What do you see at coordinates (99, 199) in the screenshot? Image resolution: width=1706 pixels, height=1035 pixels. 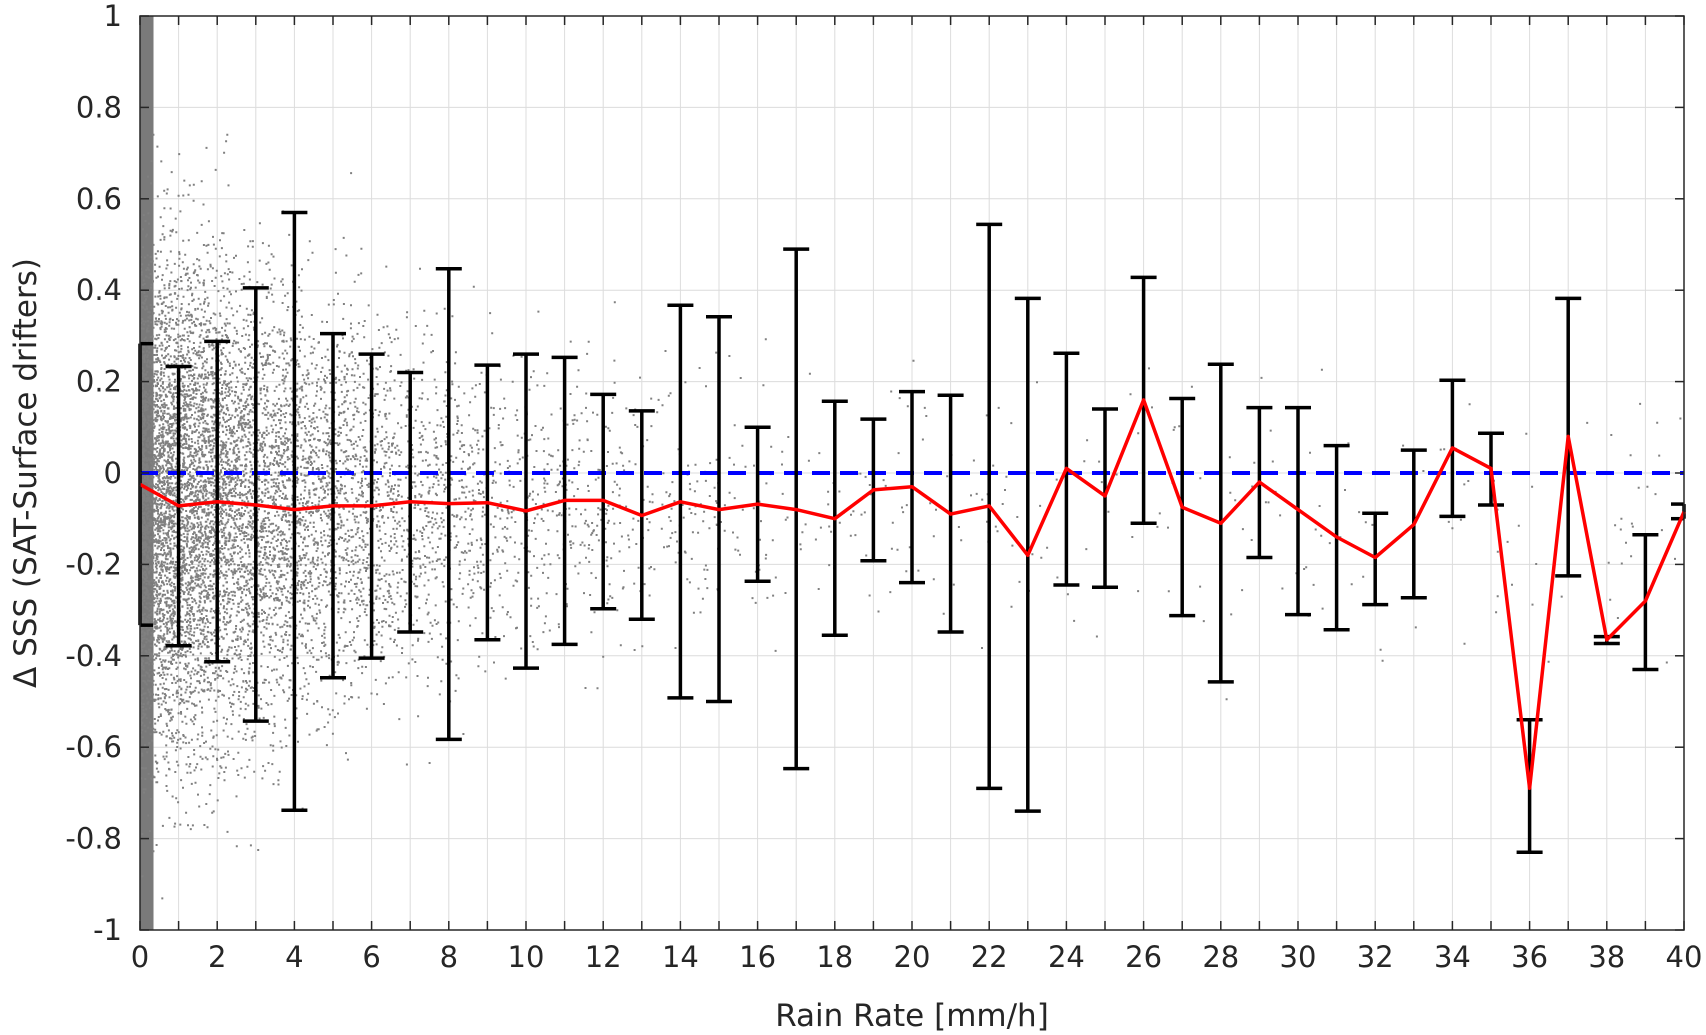 I see `y-tick-label: 0.6` at bounding box center [99, 199].